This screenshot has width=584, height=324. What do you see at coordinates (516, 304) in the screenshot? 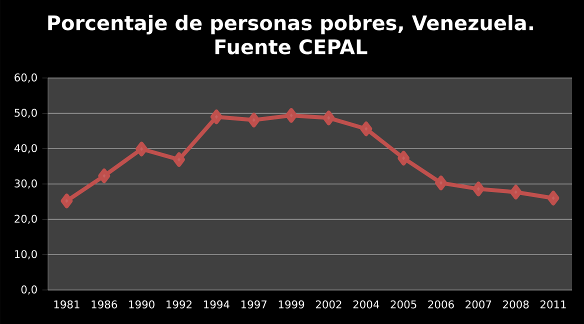
I see `x-tick-label: 2008` at bounding box center [516, 304].